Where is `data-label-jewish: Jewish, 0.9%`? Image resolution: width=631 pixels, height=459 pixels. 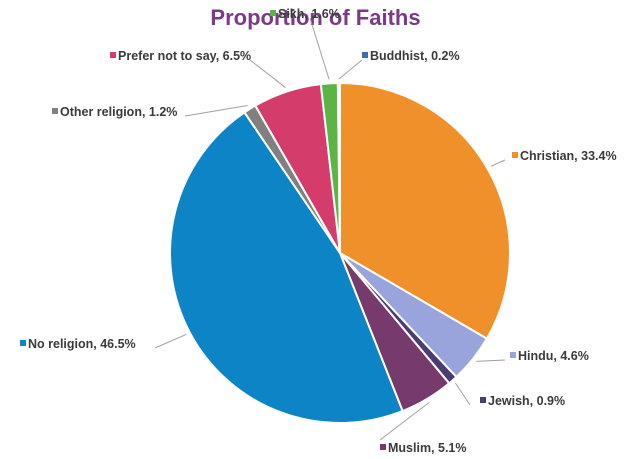
data-label-jewish: Jewish, 0.9% is located at coordinates (526, 401).